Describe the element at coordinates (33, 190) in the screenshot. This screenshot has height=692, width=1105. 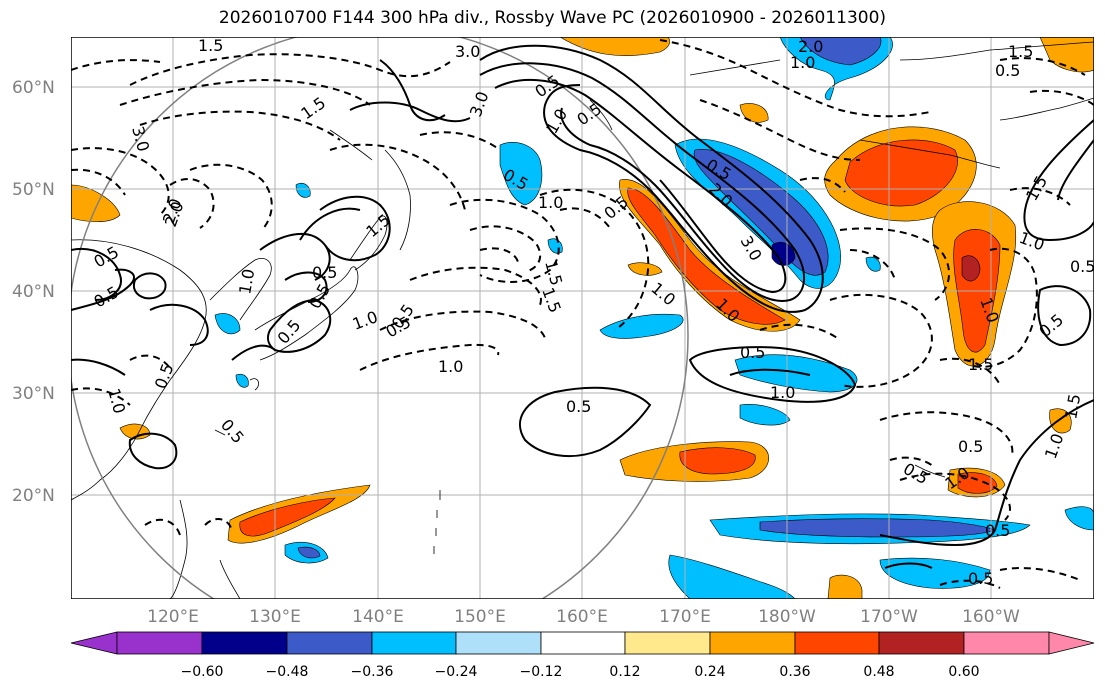
I see `lat-label-50n: 50°N` at that location.